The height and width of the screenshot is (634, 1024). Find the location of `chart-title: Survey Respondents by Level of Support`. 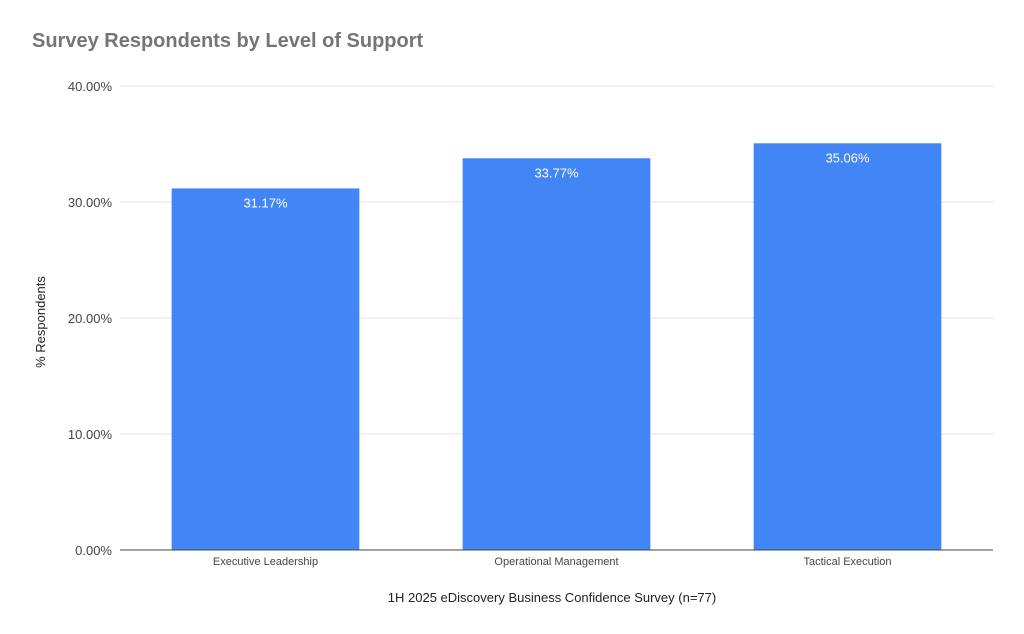

chart-title: Survey Respondents by Level of Support is located at coordinates (228, 41).